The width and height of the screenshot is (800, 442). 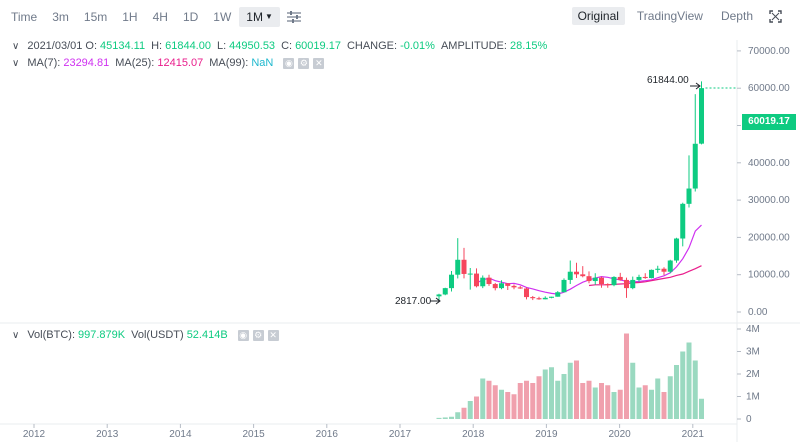 What do you see at coordinates (693, 434) in the screenshot?
I see `time-tick-label: 2021` at bounding box center [693, 434].